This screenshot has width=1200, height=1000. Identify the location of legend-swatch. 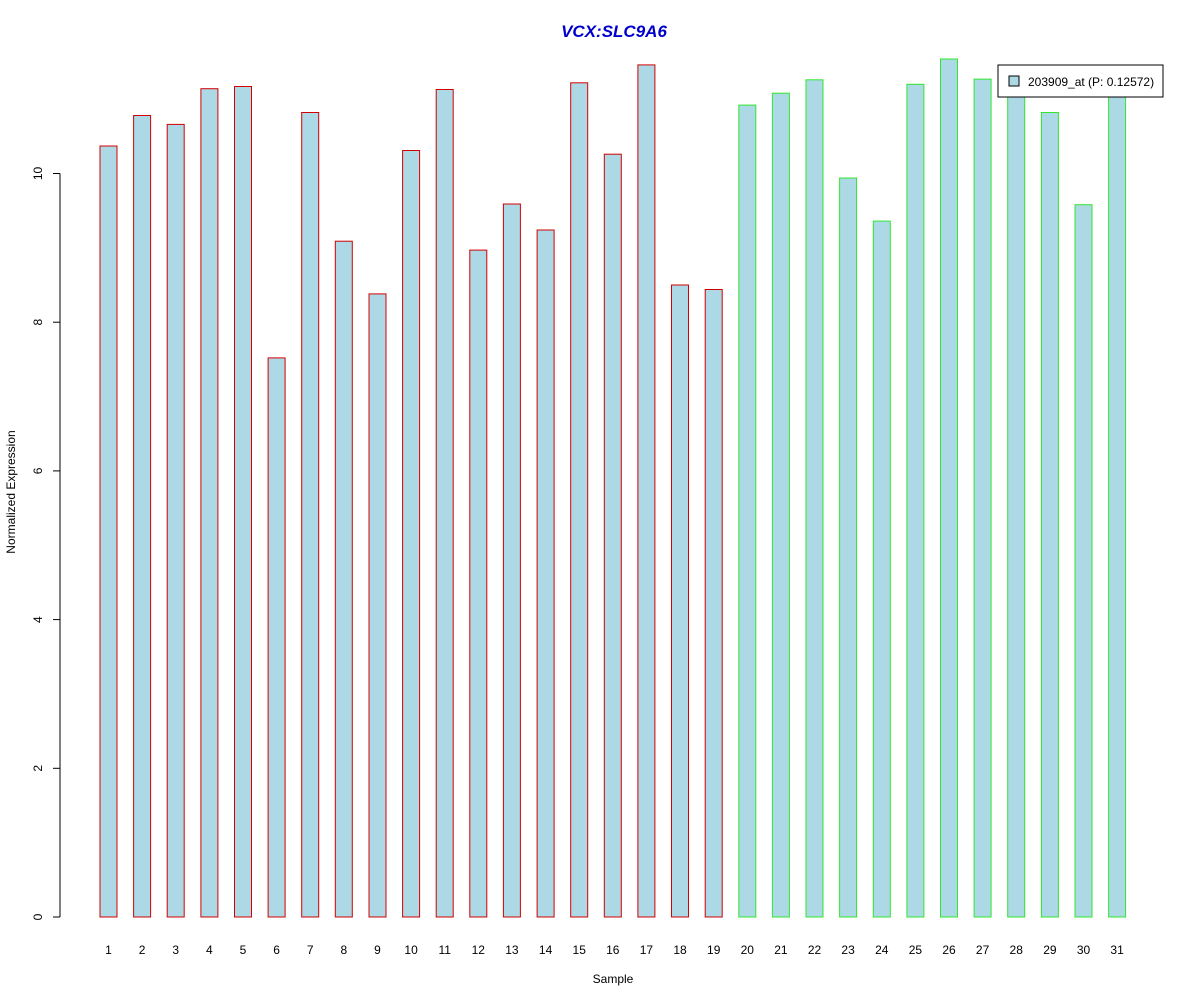
(1014, 81).